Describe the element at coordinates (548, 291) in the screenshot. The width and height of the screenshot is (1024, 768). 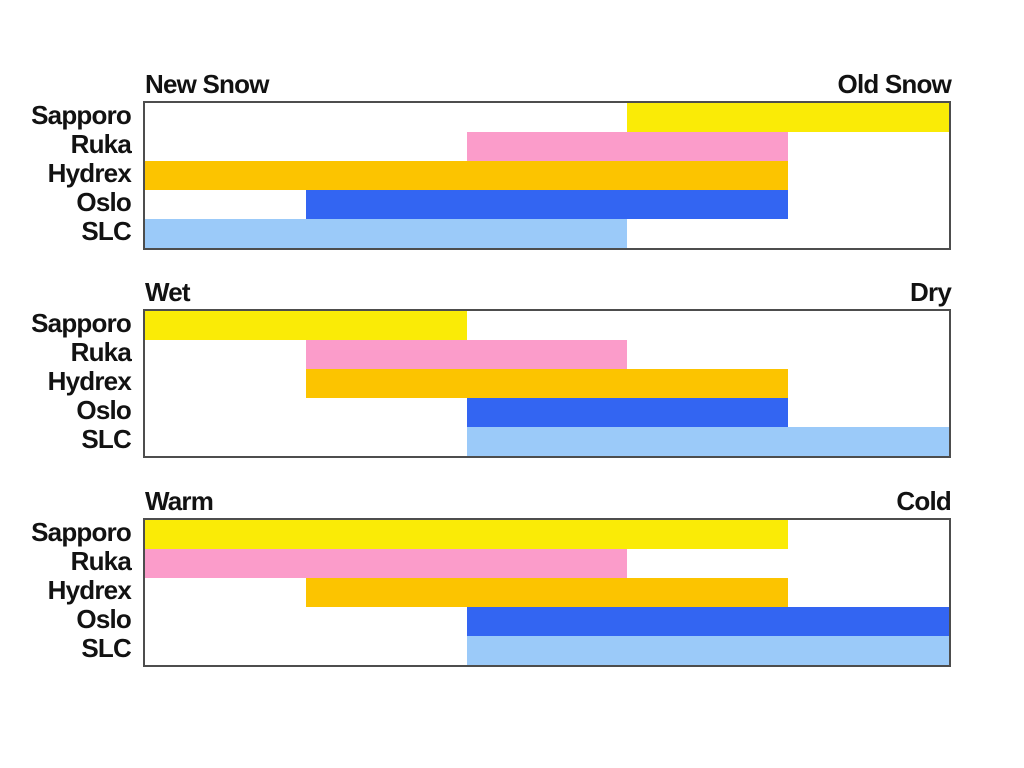
I see `axis-titles: Wet Dry` at that location.